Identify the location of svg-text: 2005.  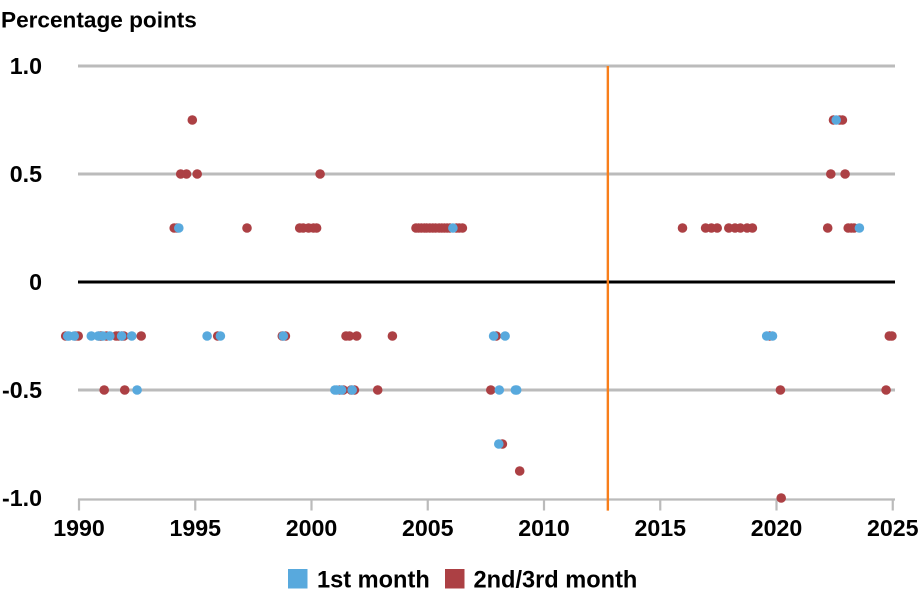
(428, 528).